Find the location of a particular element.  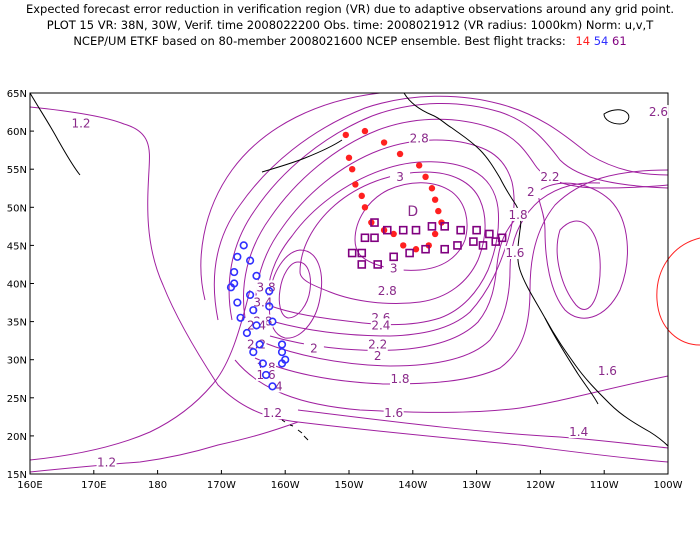

contour-label: 2.4 is located at coordinates (256, 325).